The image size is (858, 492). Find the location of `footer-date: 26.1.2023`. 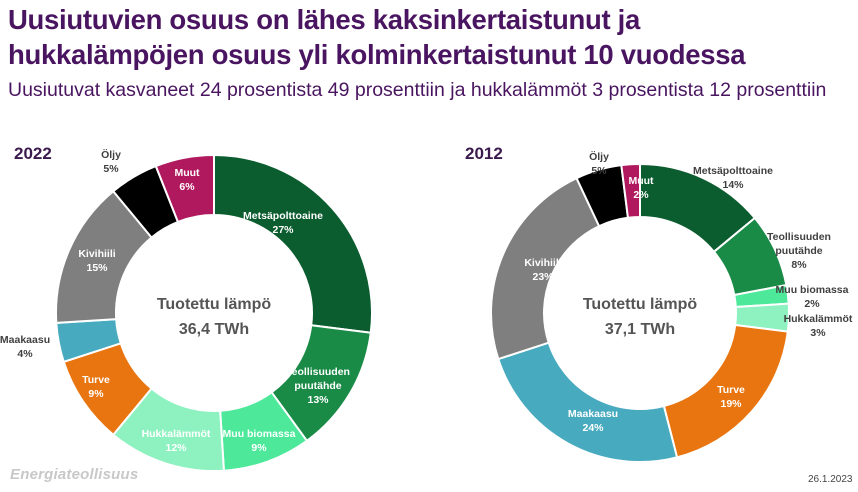

footer-date: 26.1.2023 is located at coordinates (830, 479).